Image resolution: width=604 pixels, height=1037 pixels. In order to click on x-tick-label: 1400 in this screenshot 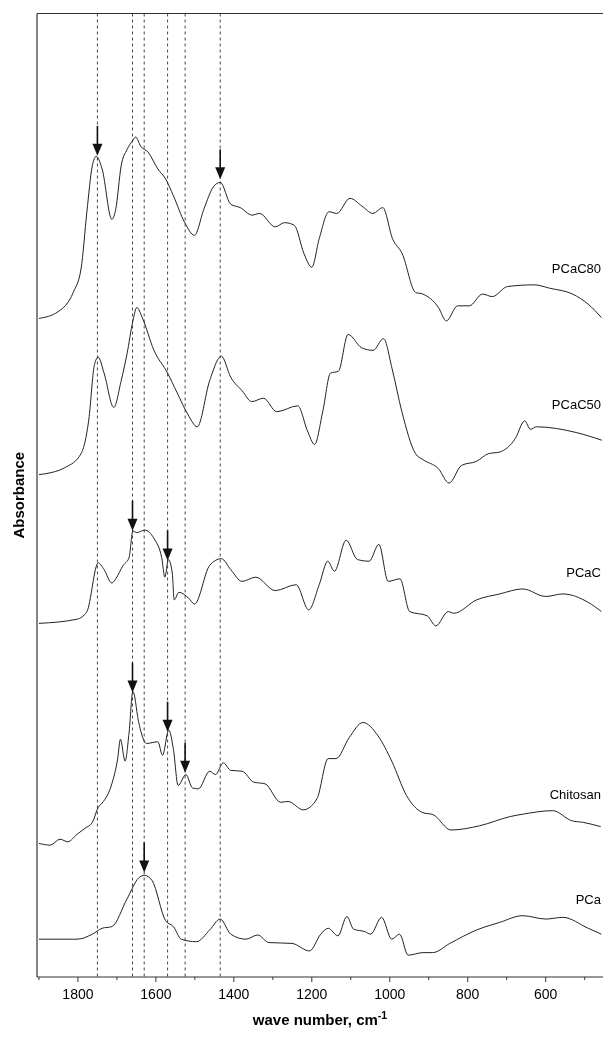, I will do `click(234, 994)`.